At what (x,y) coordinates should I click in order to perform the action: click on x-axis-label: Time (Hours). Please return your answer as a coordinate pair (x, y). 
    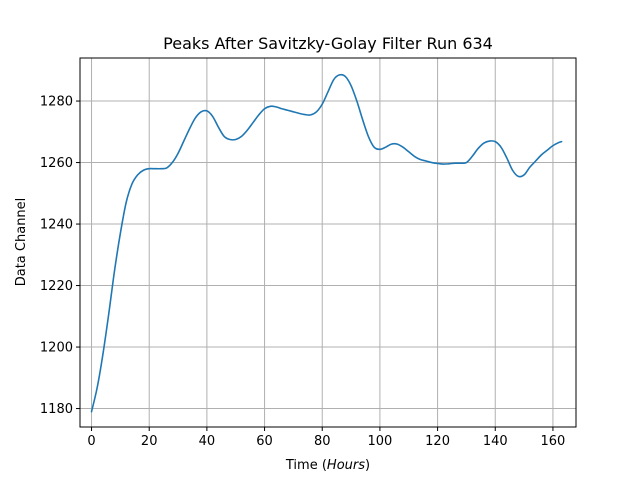
    Looking at the image, I should click on (327, 465).